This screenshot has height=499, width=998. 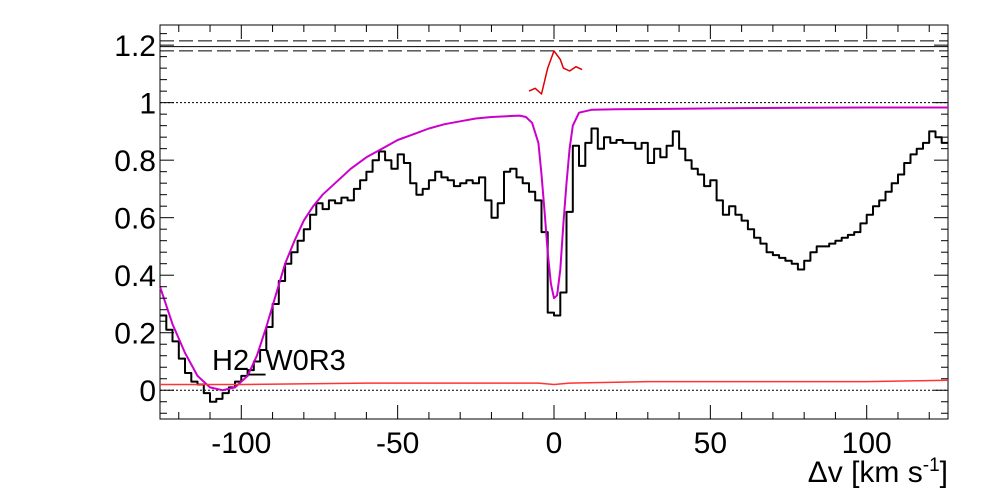 I want to click on x-axis-title-exponent: -1, so click(x=931, y=465).